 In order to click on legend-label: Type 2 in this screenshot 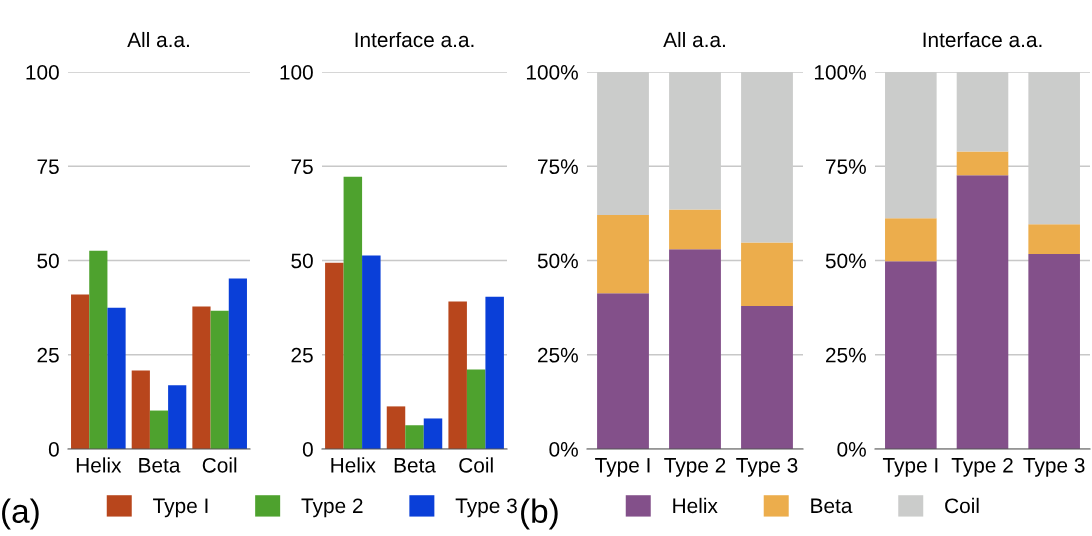, I will do `click(332, 508)`.